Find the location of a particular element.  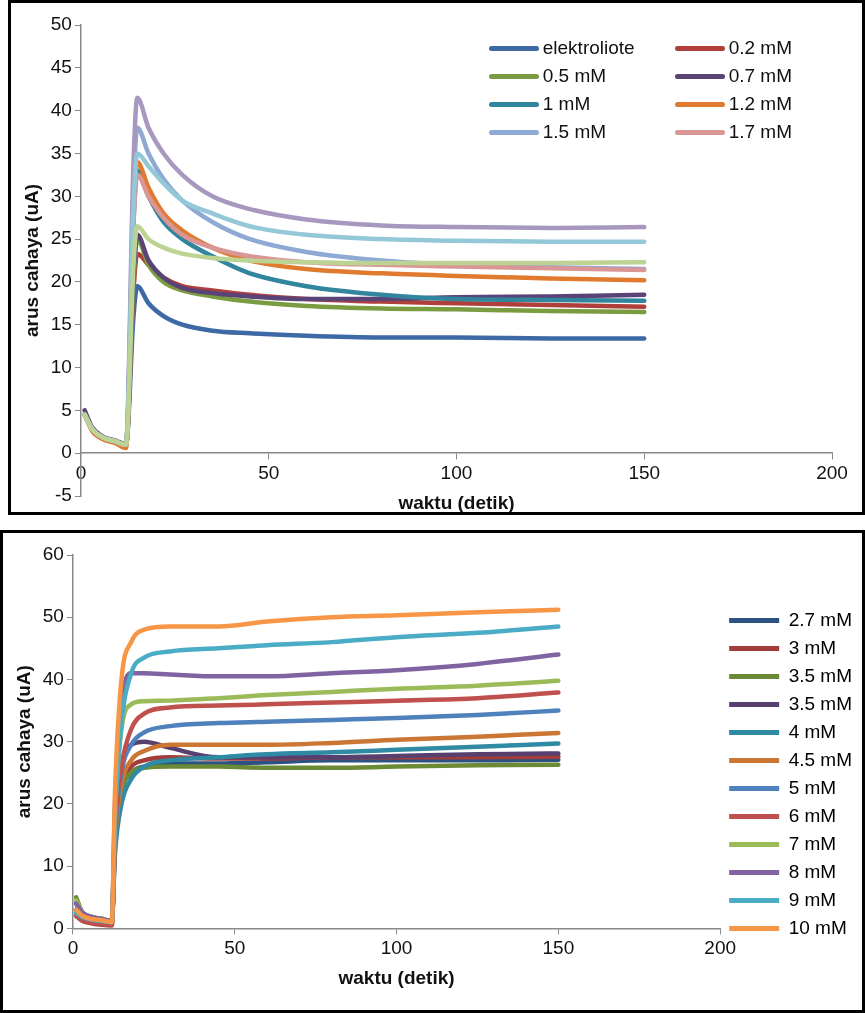

legend-label: 0.7 mM is located at coordinates (760, 76).